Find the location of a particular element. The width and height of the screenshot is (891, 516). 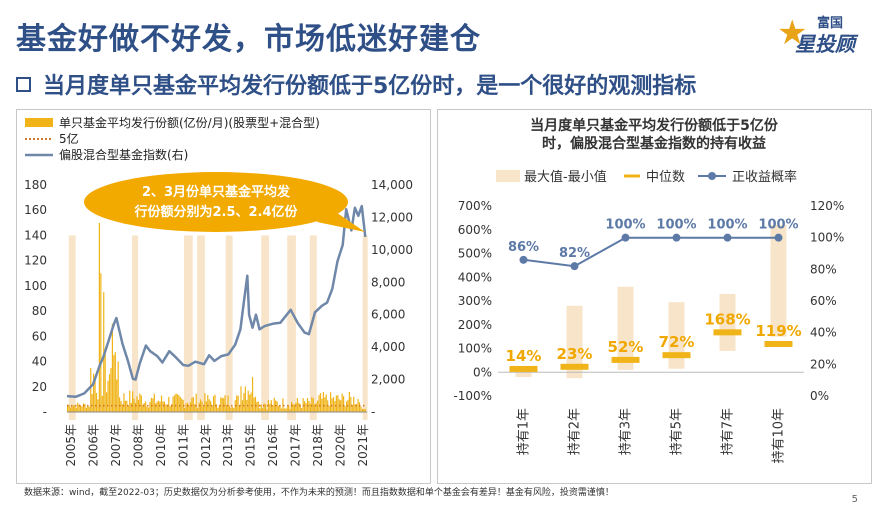

logo-line2: 星投顾 is located at coordinates (825, 44).